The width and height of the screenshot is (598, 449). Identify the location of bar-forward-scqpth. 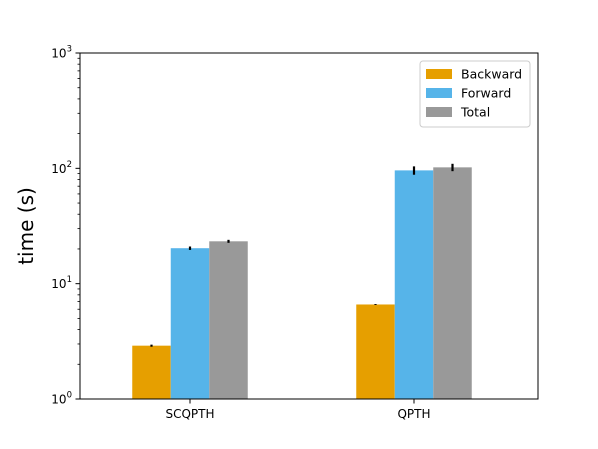
(190, 323).